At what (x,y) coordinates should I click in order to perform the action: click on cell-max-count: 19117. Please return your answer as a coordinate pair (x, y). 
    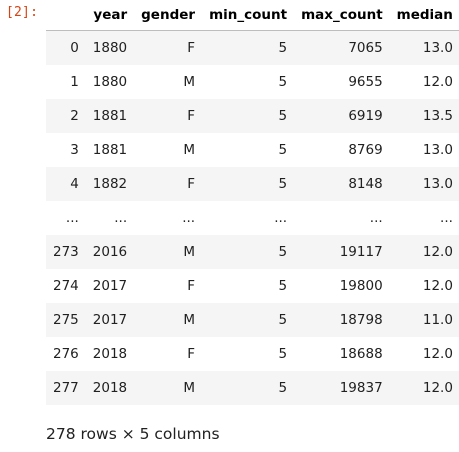
    Looking at the image, I should click on (361, 252).